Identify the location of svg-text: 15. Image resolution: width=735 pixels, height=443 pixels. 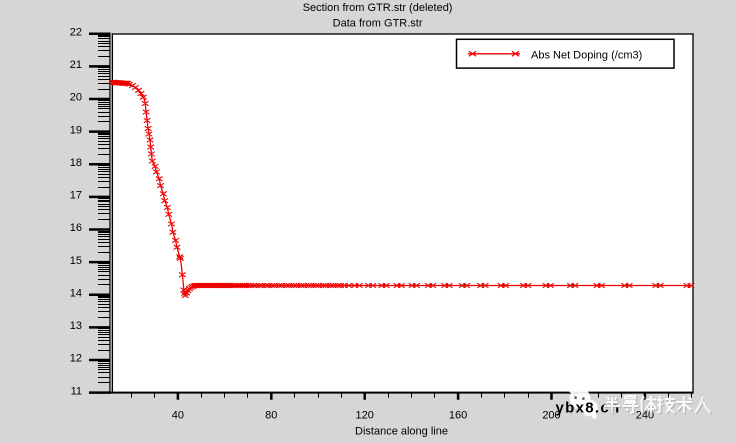
(76, 261).